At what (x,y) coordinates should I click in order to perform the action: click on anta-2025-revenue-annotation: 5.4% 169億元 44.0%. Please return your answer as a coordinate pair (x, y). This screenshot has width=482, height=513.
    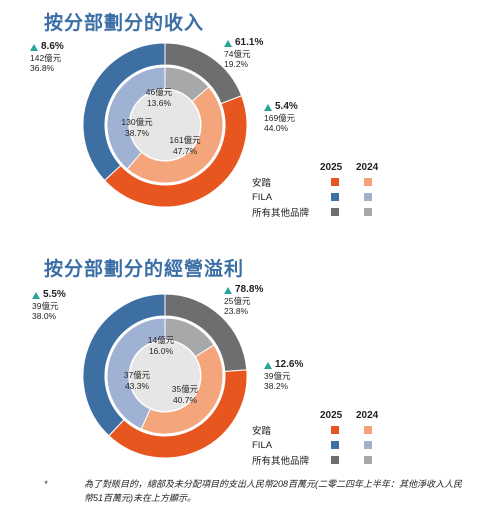
    Looking at the image, I should click on (281, 117).